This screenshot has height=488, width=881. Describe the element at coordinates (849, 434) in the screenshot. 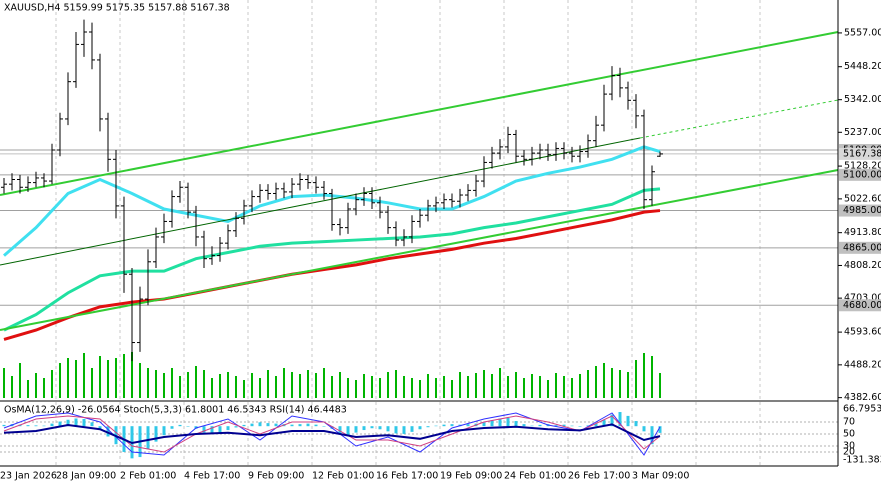

I see `y-tick-label: 50` at that location.